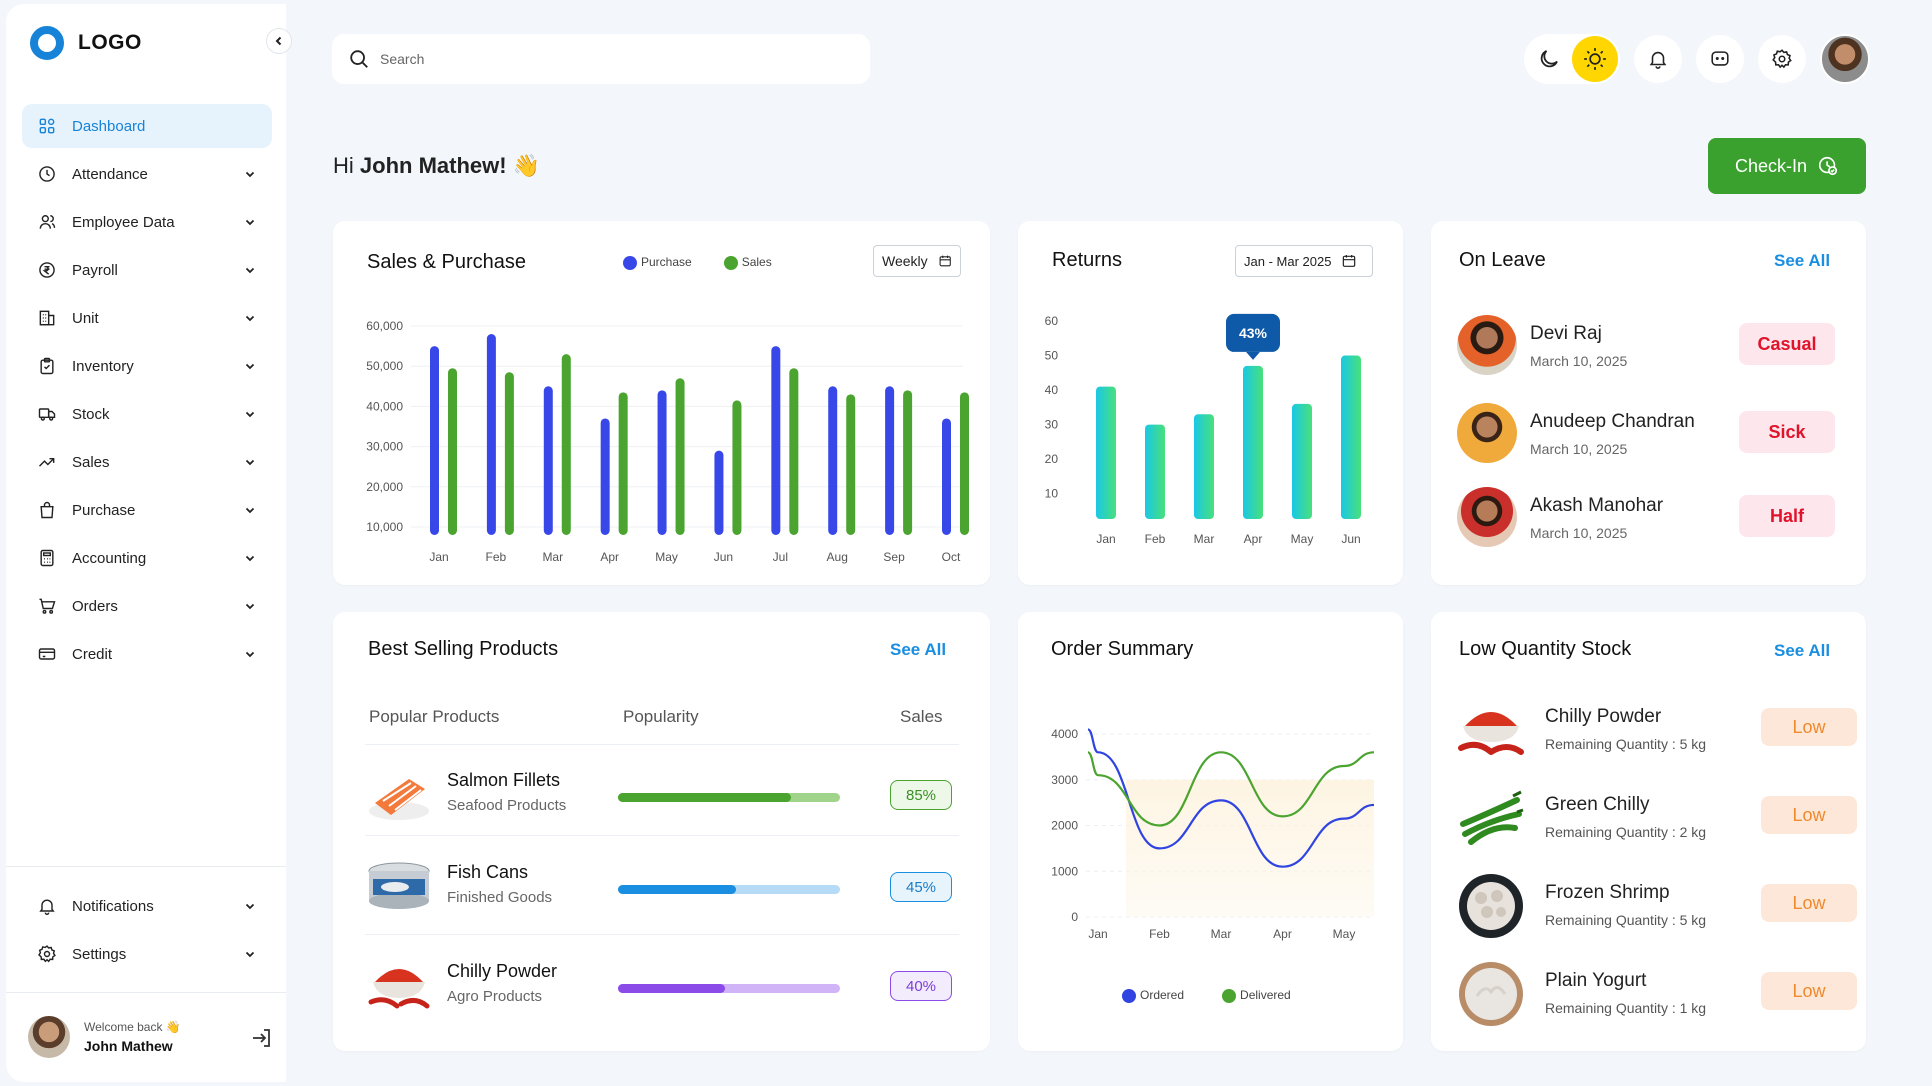 Image resolution: width=1932 pixels, height=1086 pixels. What do you see at coordinates (399, 986) in the screenshot?
I see `chilly-powder-image` at bounding box center [399, 986].